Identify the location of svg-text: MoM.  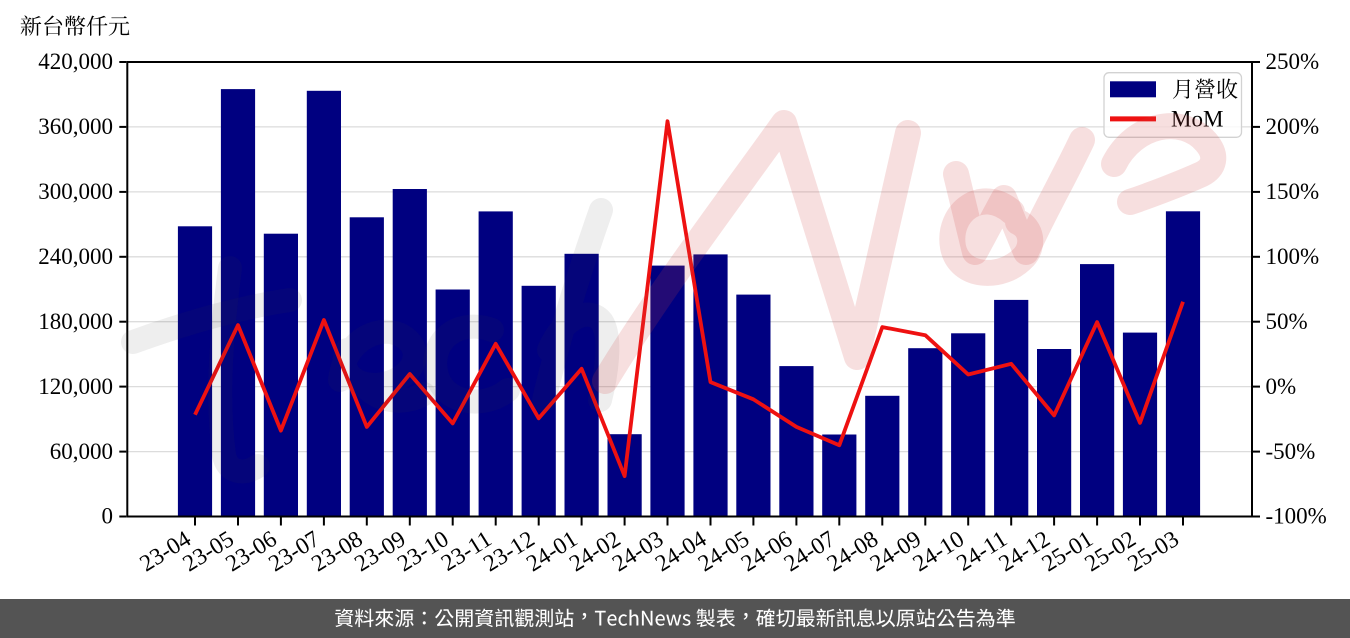
(1197, 119).